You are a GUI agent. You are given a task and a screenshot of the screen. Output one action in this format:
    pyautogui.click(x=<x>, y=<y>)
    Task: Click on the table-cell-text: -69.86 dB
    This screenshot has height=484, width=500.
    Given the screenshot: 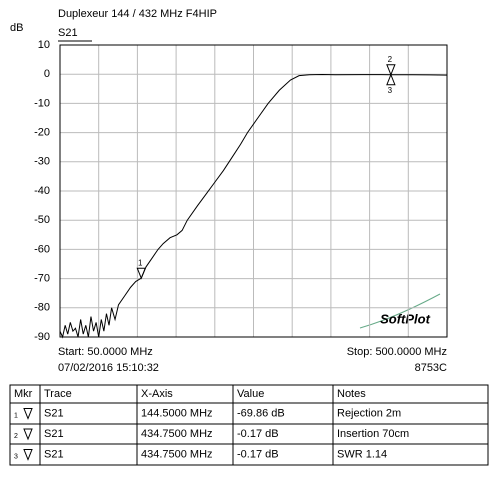 What is the action you would take?
    pyautogui.click(x=261, y=413)
    